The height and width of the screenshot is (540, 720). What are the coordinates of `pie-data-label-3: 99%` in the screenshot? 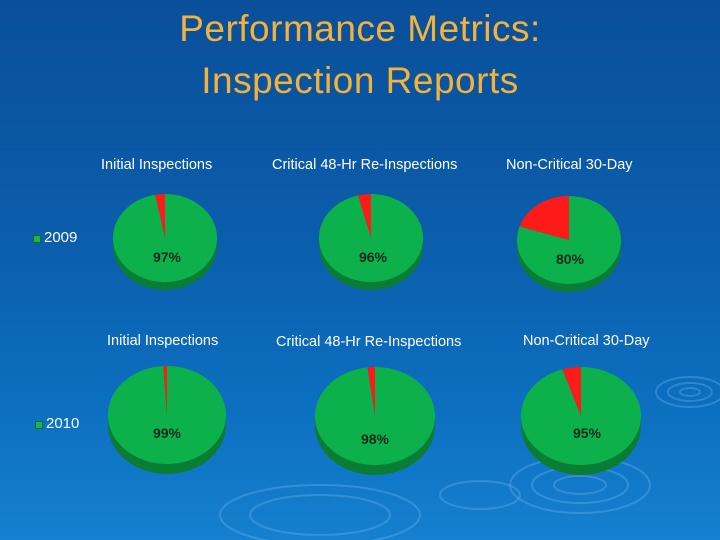 It's located at (167, 433).